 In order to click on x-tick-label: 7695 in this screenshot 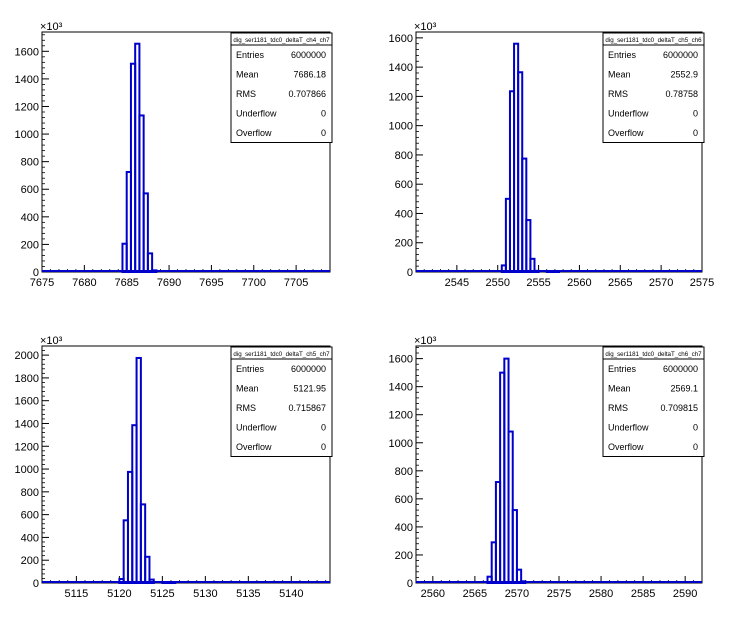, I will do `click(211, 283)`.